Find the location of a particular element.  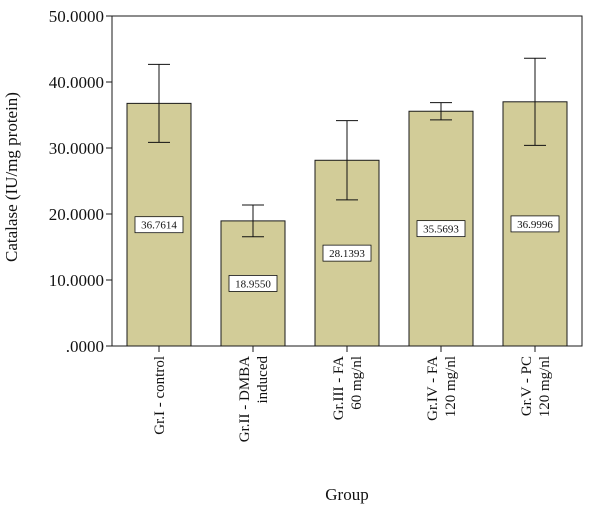

data-label-2: 18.9550 is located at coordinates (253, 284).